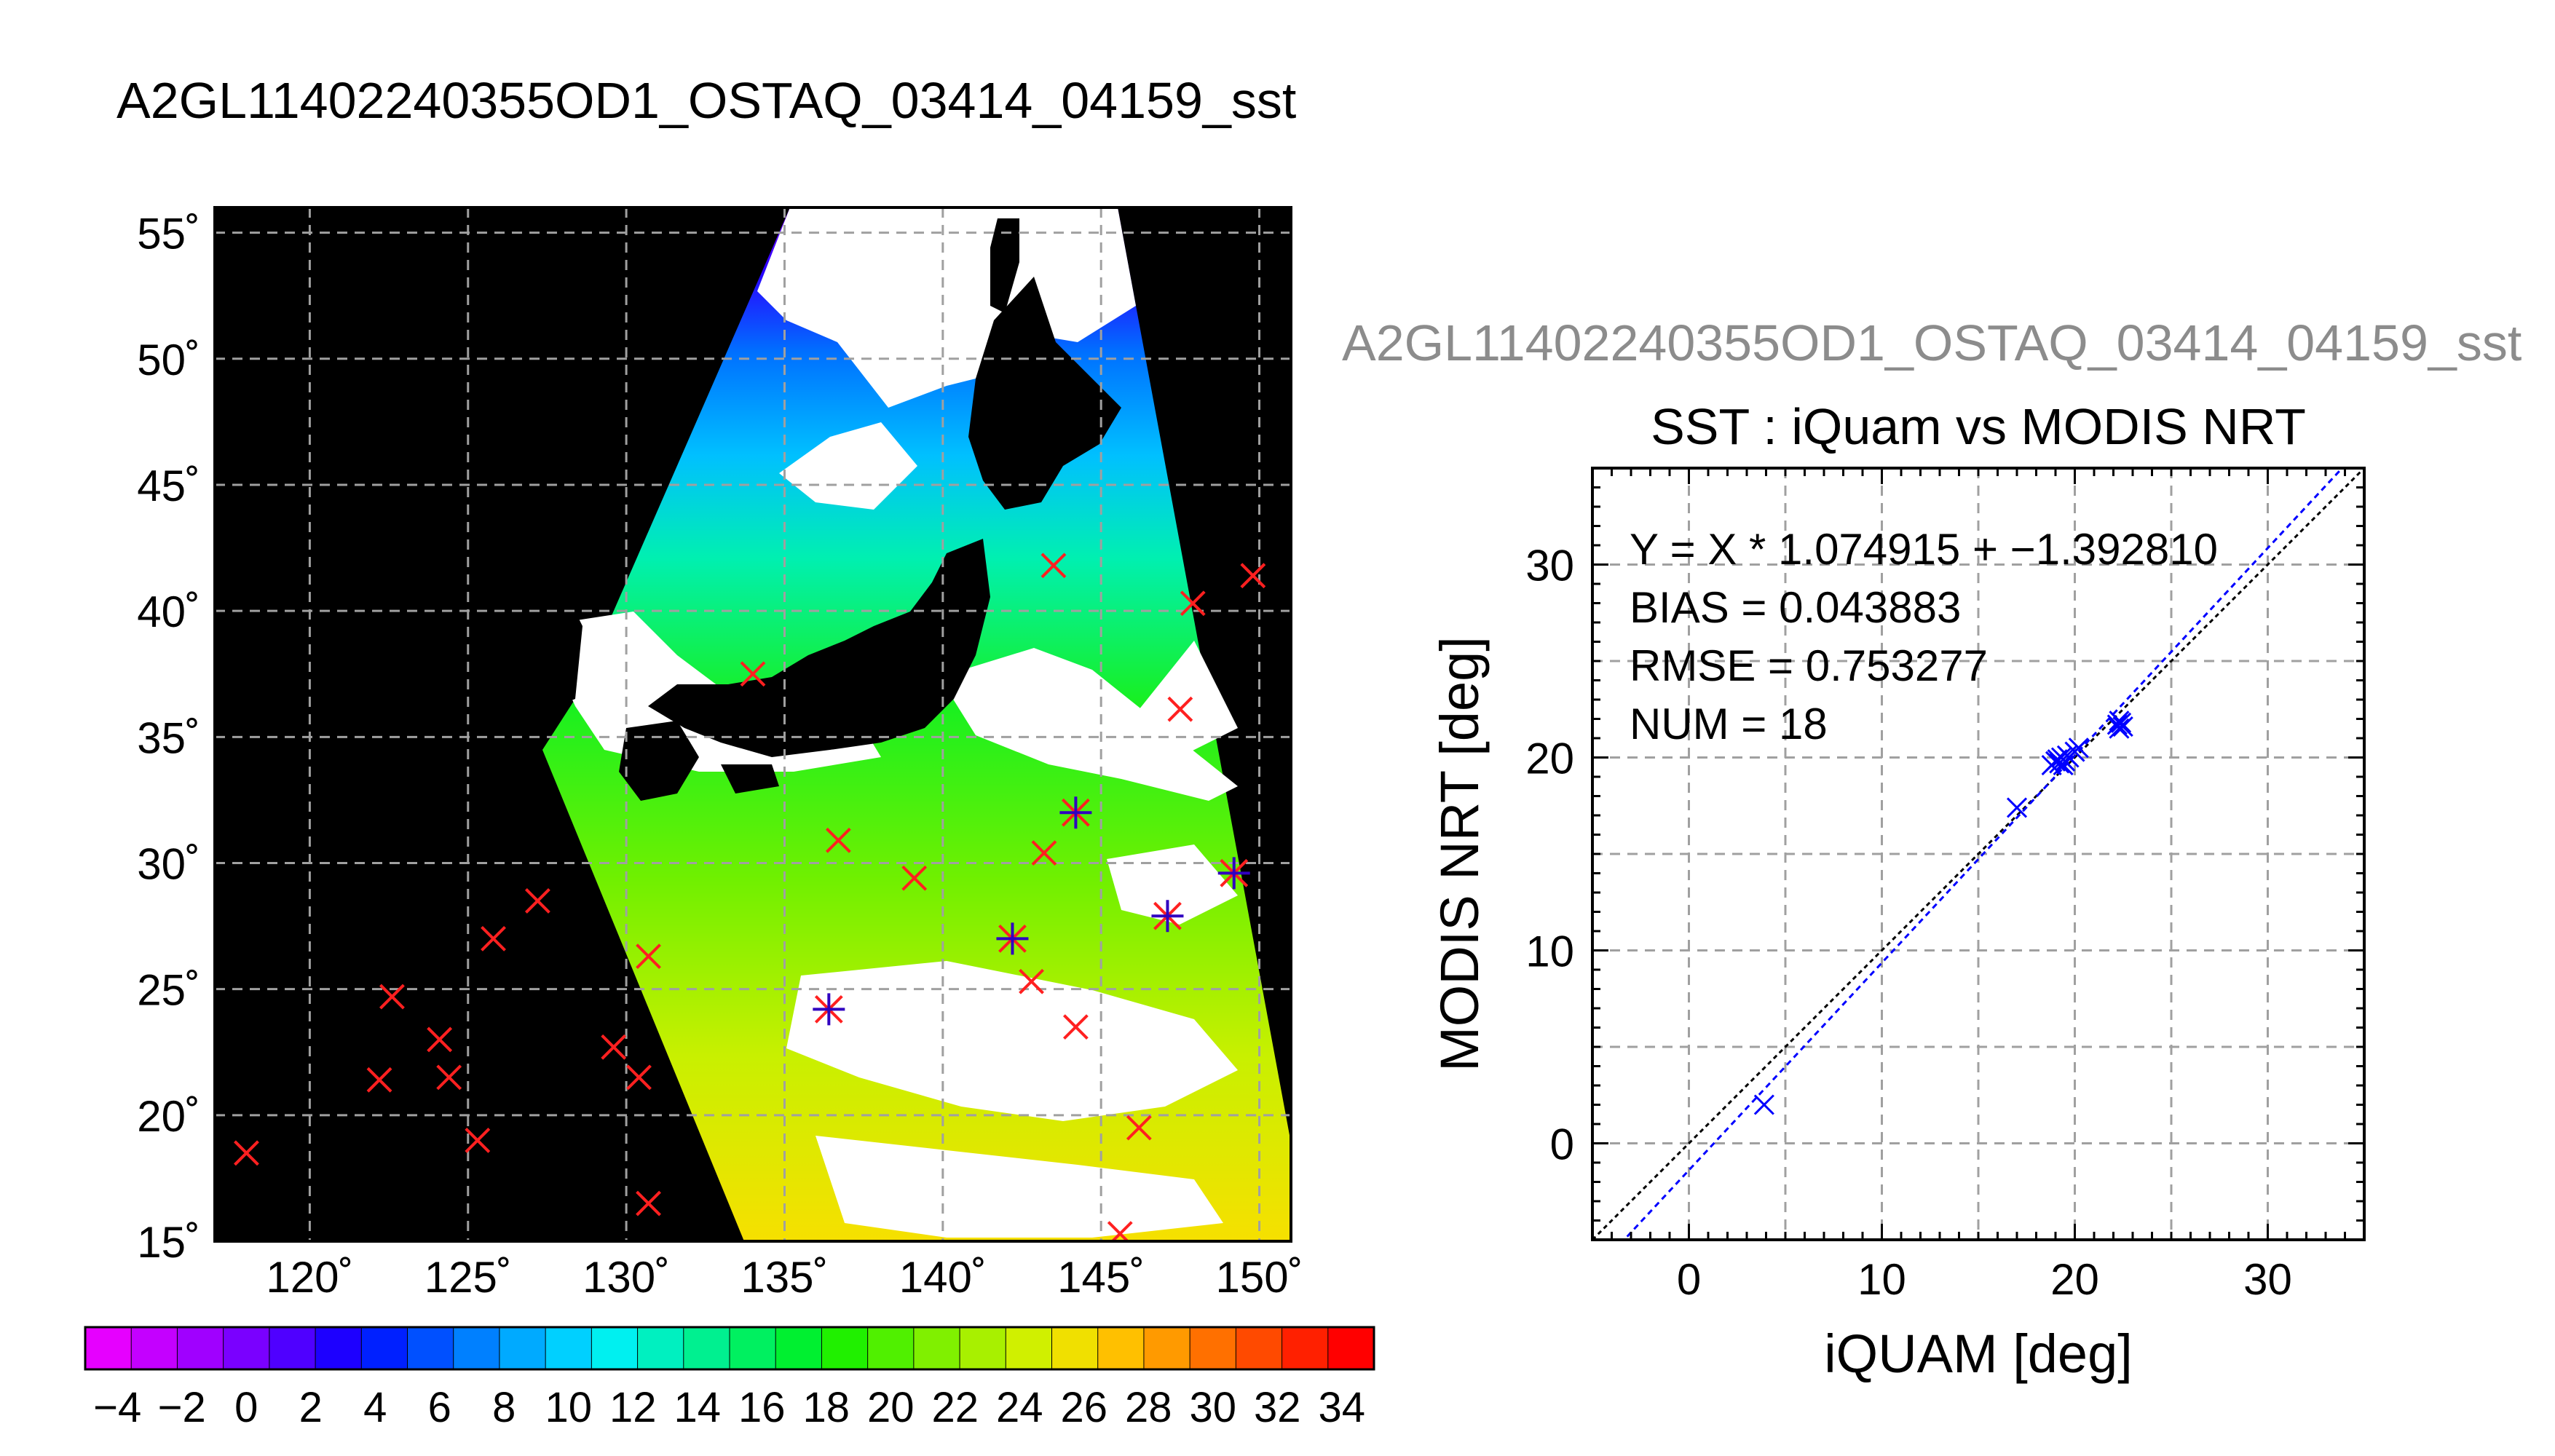 The width and height of the screenshot is (2555, 1456). I want to click on scatter-x-tick-label: 0, so click(1689, 1279).